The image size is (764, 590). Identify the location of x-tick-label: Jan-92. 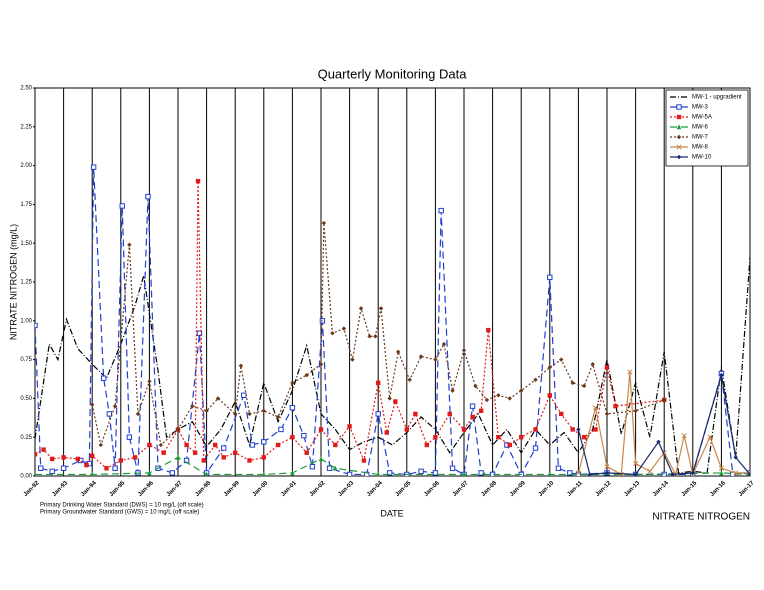
(32, 489).